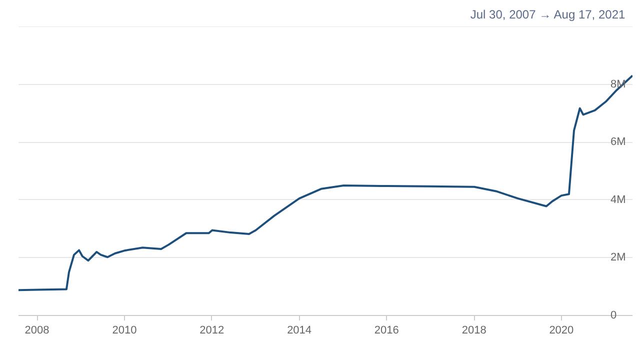  I want to click on x-tick-label: 2012, so click(212, 330).